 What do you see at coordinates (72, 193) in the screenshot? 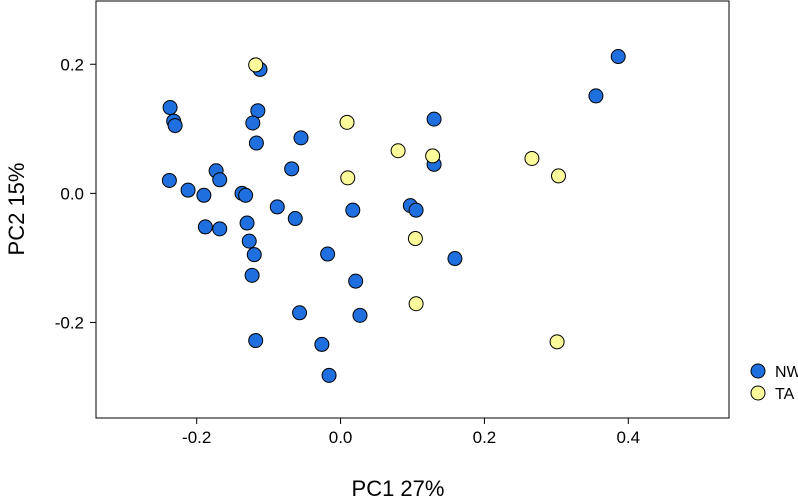
I see `y-tick-label: 0.0` at bounding box center [72, 193].